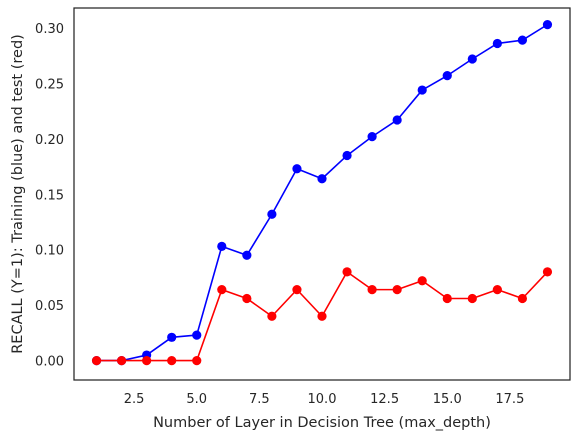  I want to click on y-tick-label: 0.05, so click(49, 306).